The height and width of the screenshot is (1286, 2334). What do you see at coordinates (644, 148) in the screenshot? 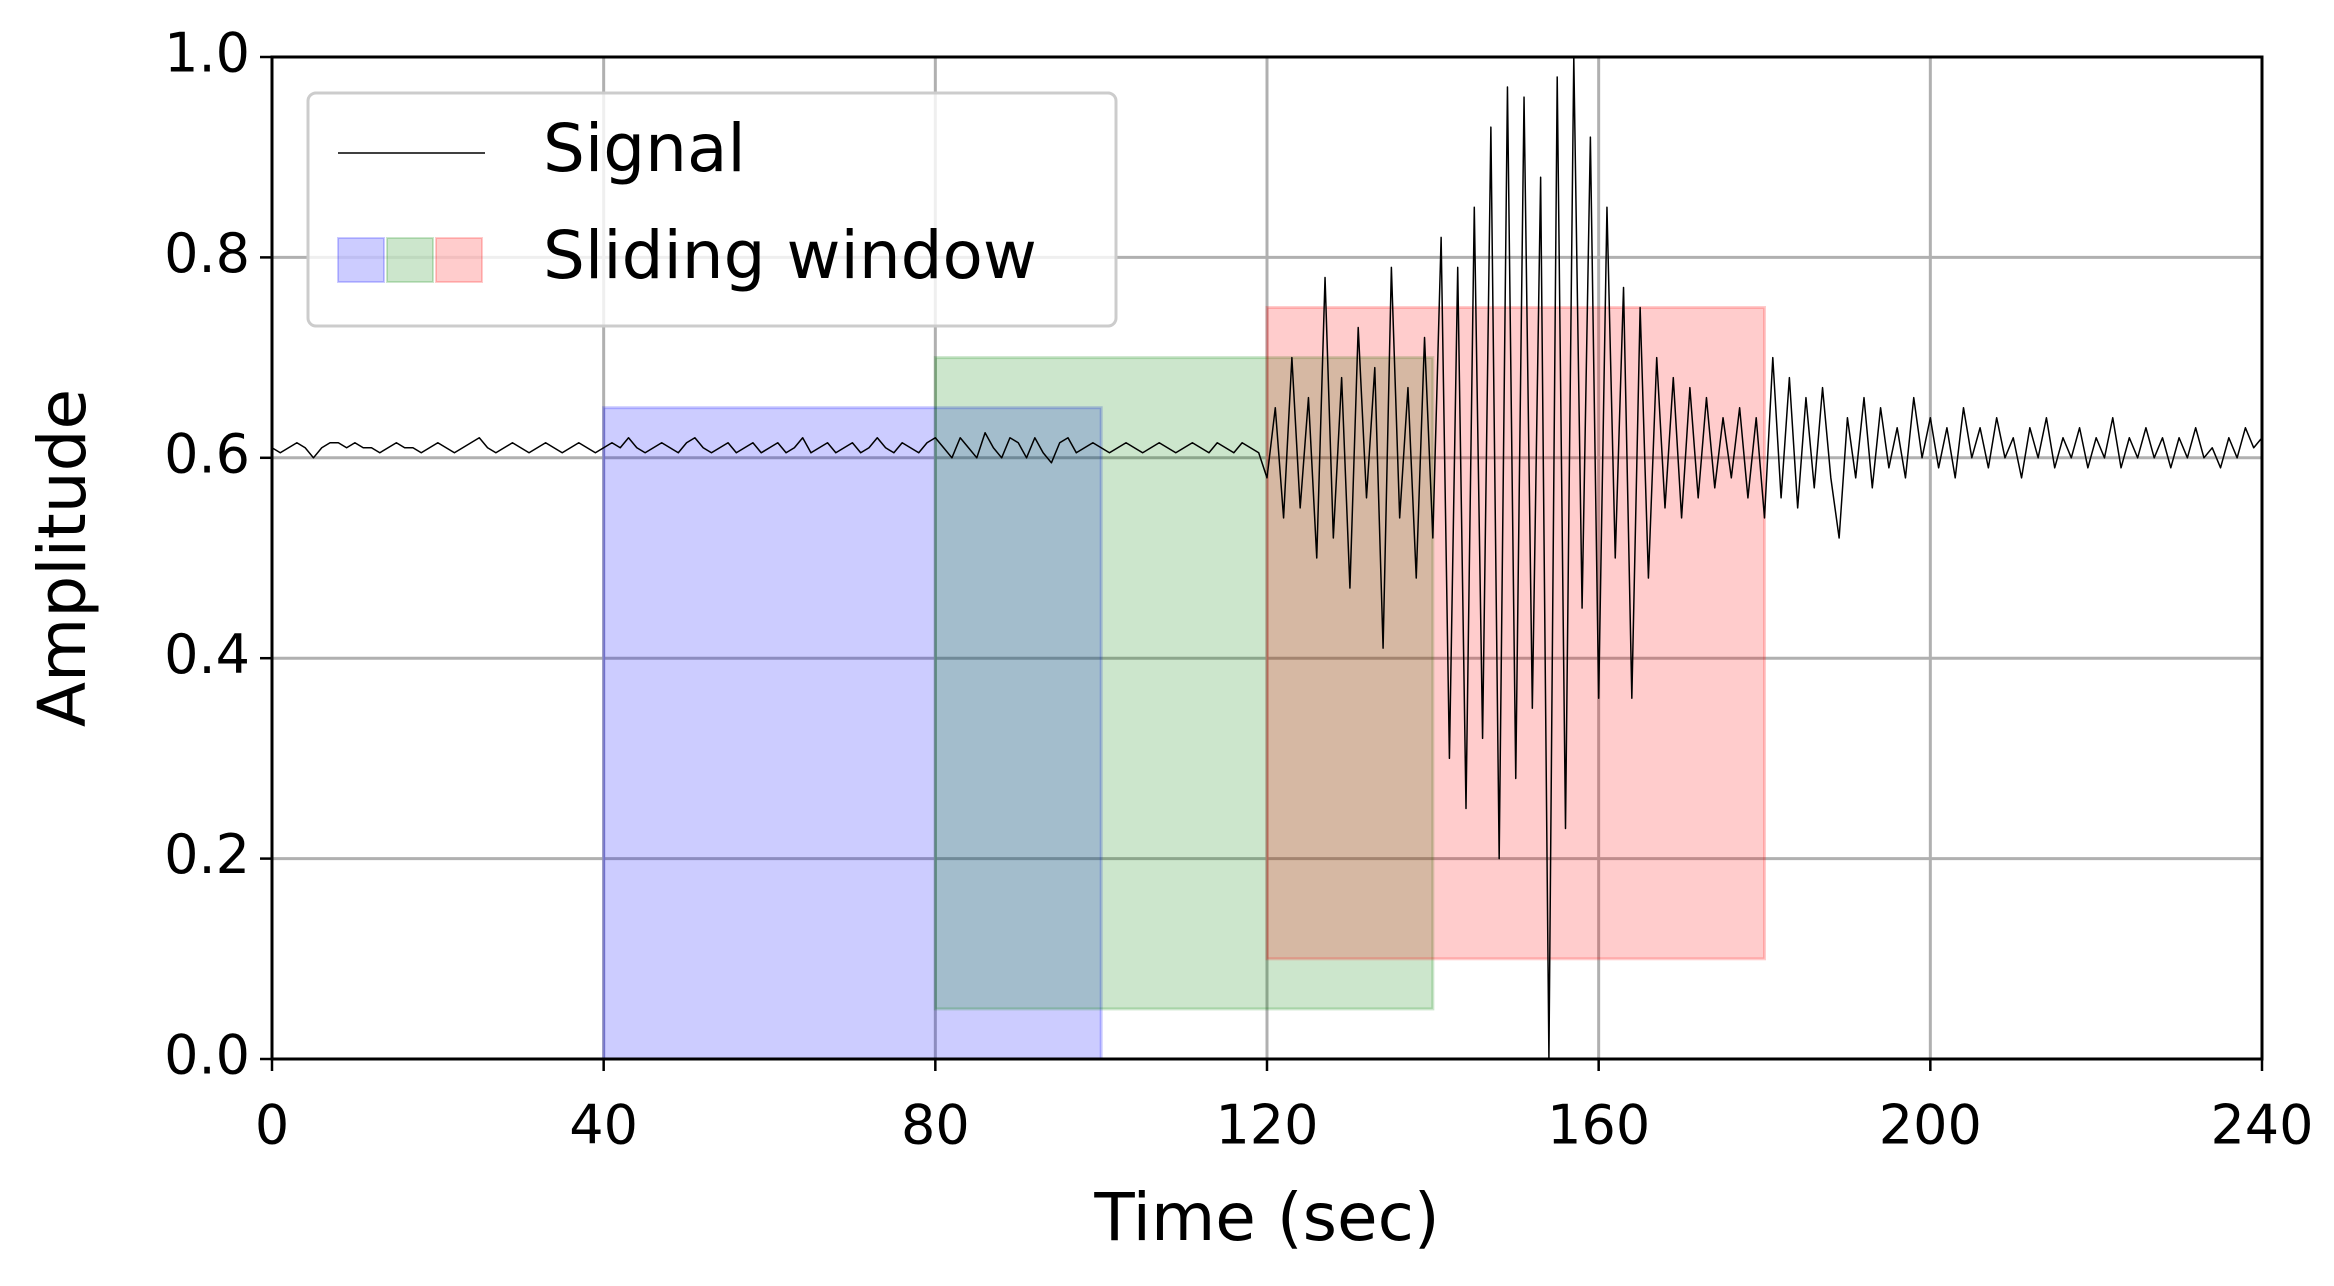
I see `legend-label: Signal` at bounding box center [644, 148].